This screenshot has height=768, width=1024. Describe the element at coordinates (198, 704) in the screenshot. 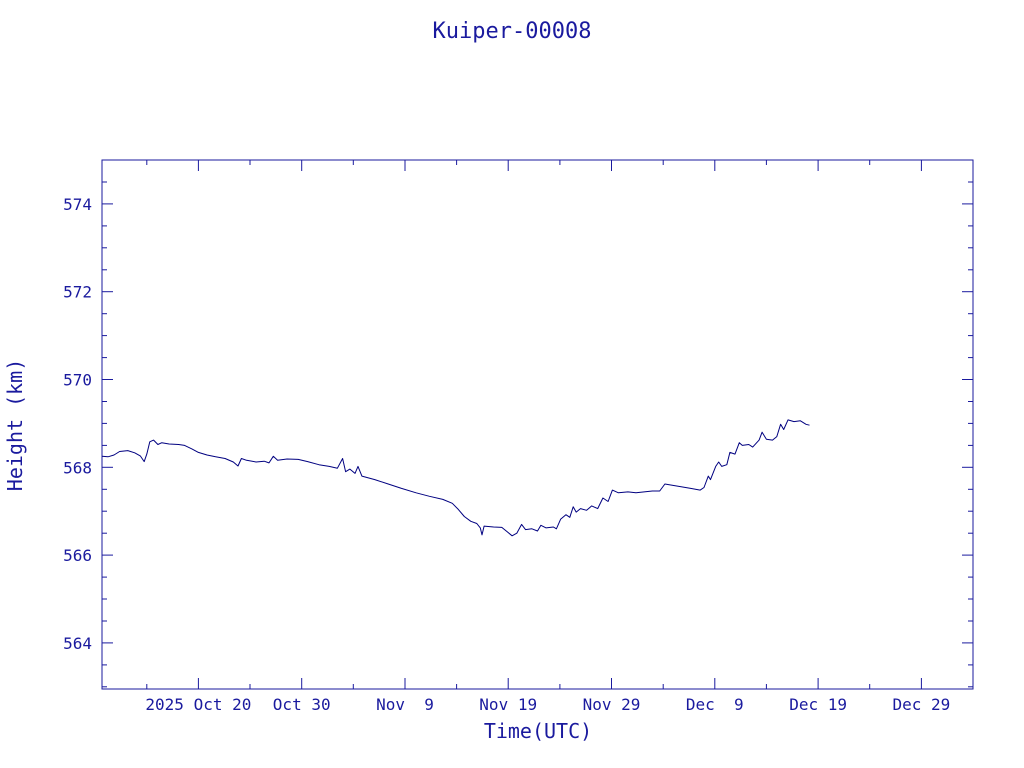

I see `x-tick-label: 2025 Oct 20` at that location.